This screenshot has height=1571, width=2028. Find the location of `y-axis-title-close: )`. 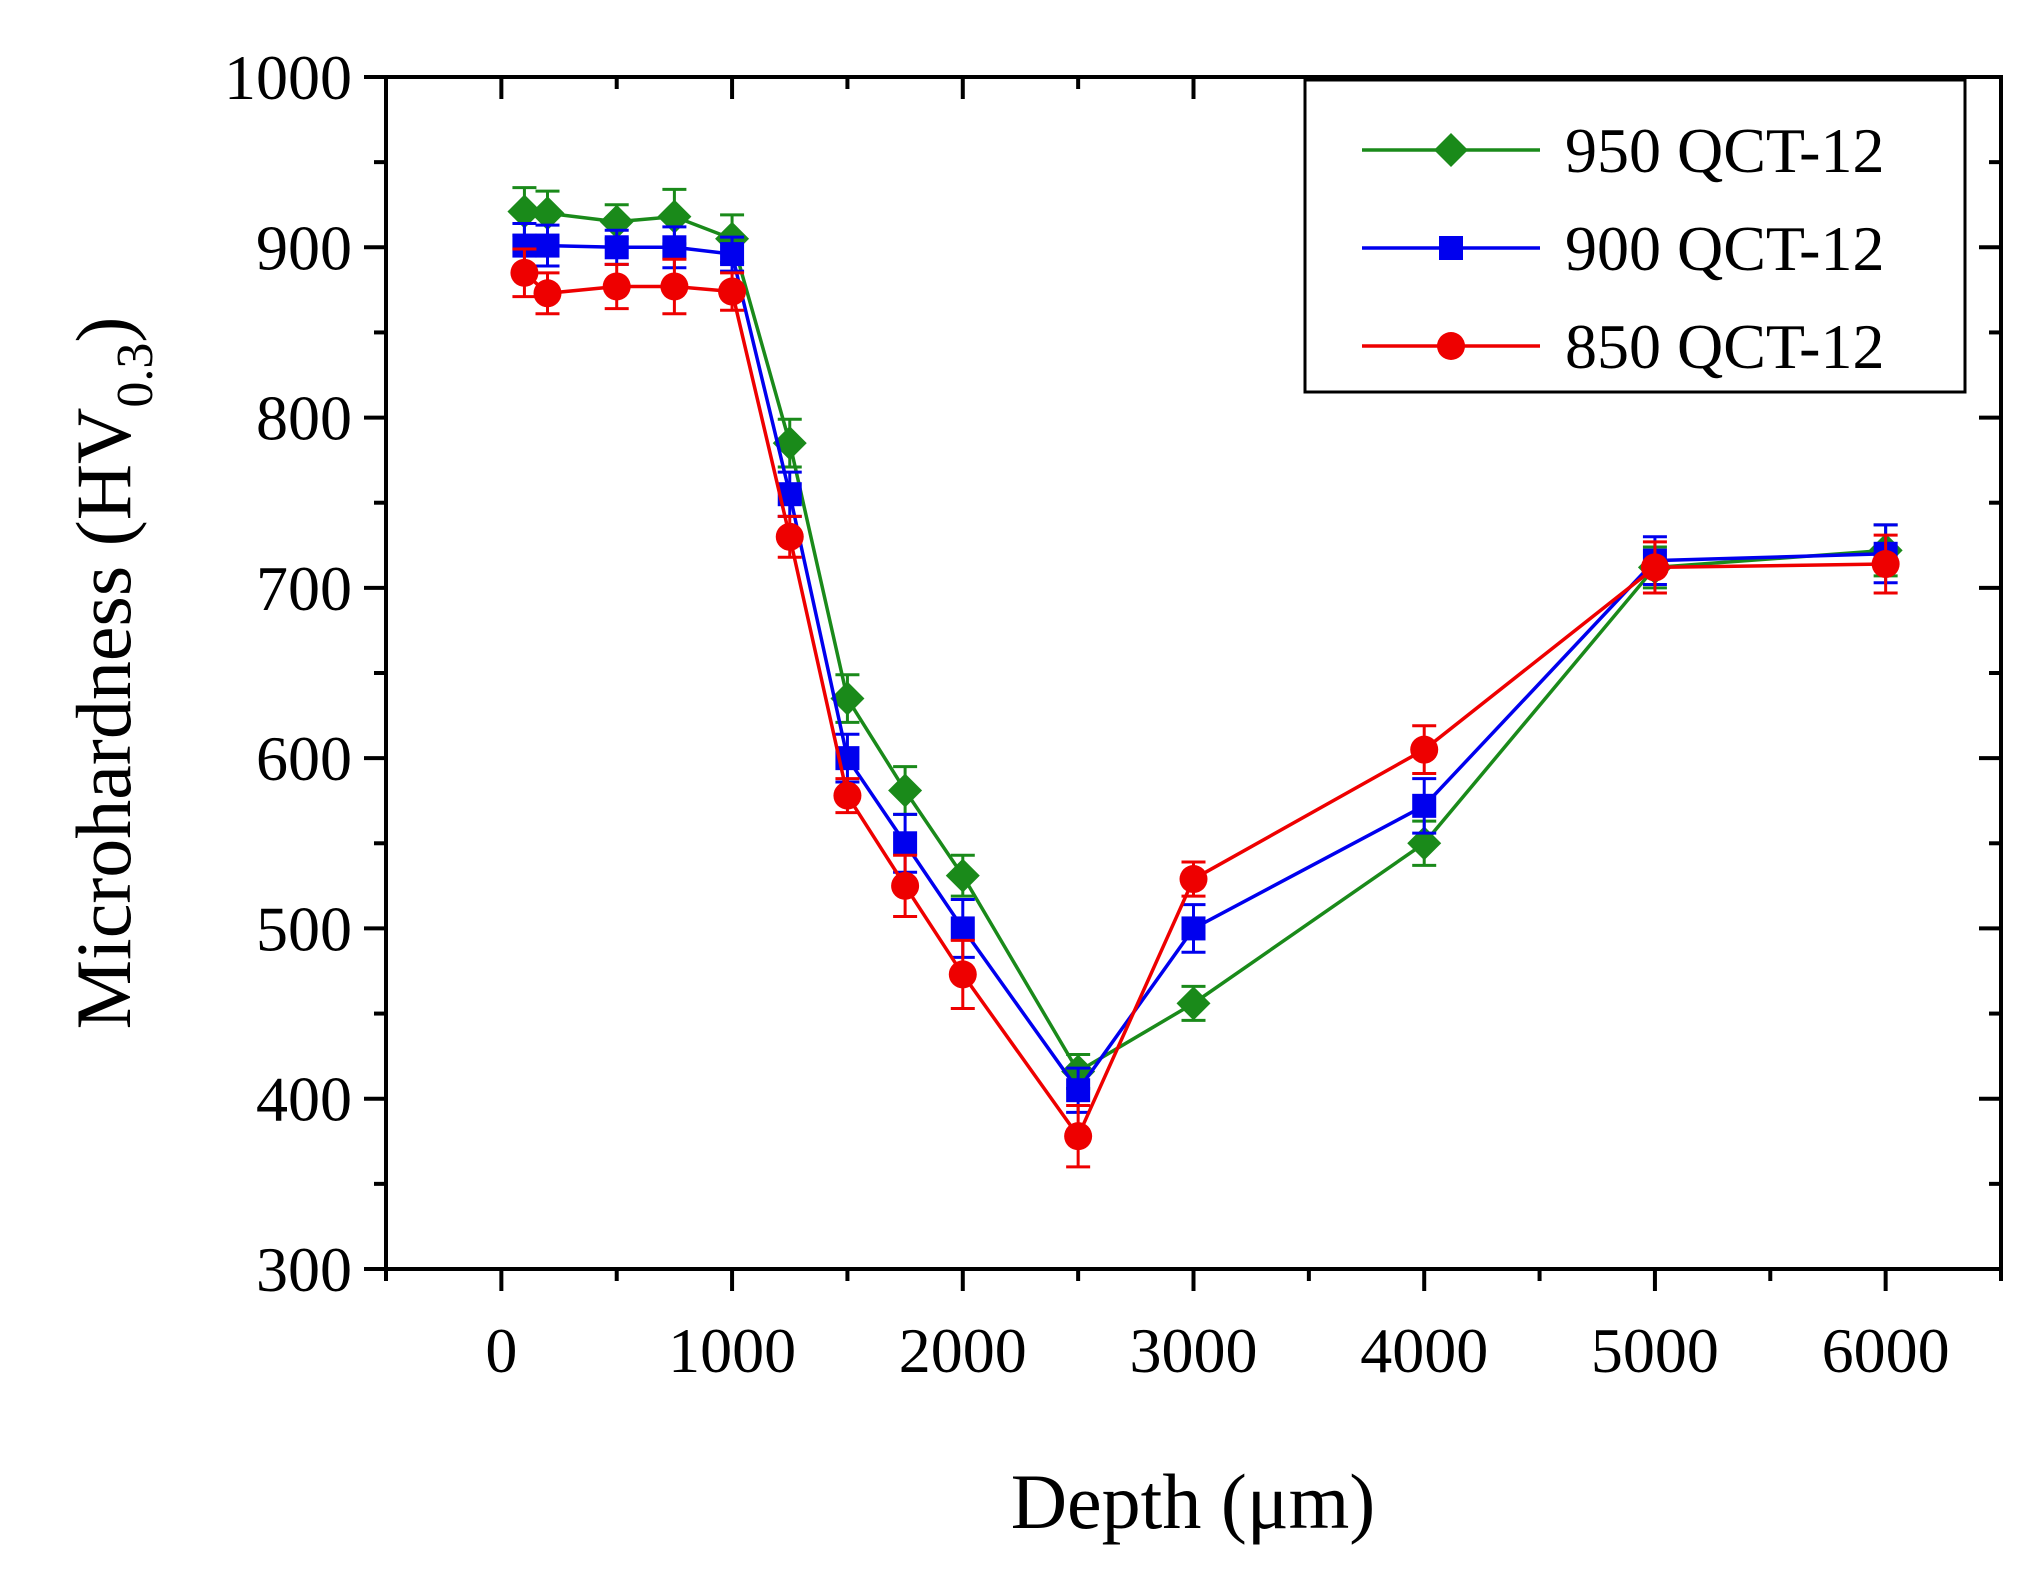

y-axis-title-close: ) is located at coordinates (103, 330).